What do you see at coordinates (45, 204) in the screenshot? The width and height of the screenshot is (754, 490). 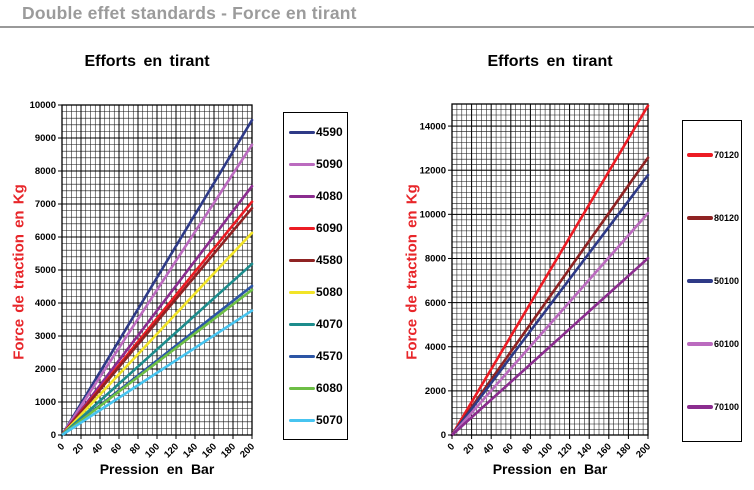 I see `y-tick-label: 7000` at bounding box center [45, 204].